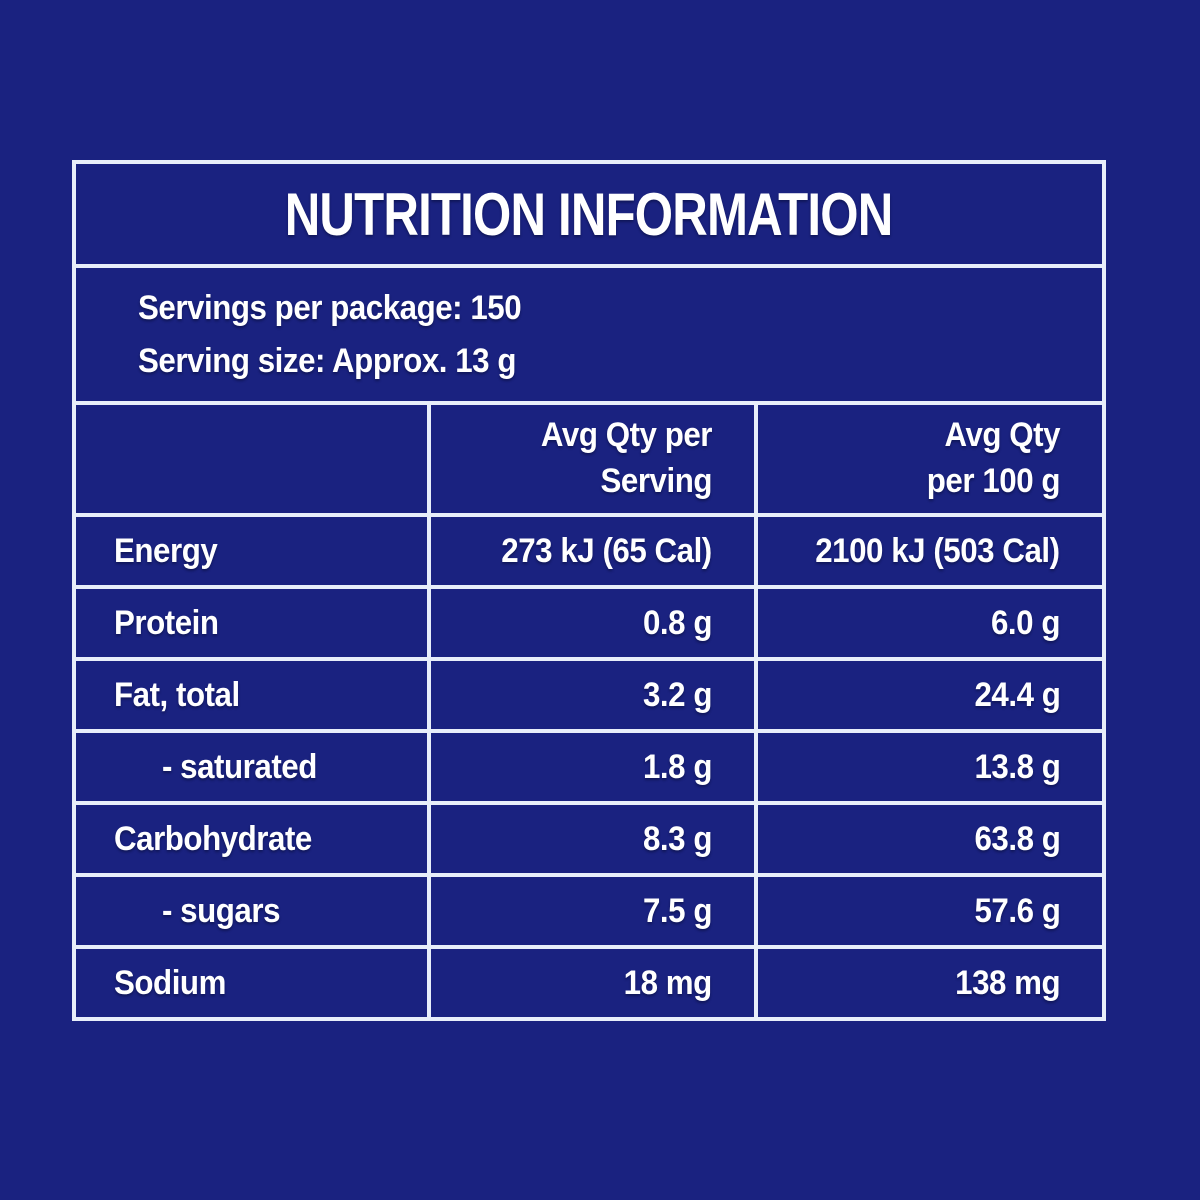 Image resolution: width=1200 pixels, height=1200 pixels. I want to click on row-value-per-serving: 273 kJ (65 Cal), so click(592, 551).